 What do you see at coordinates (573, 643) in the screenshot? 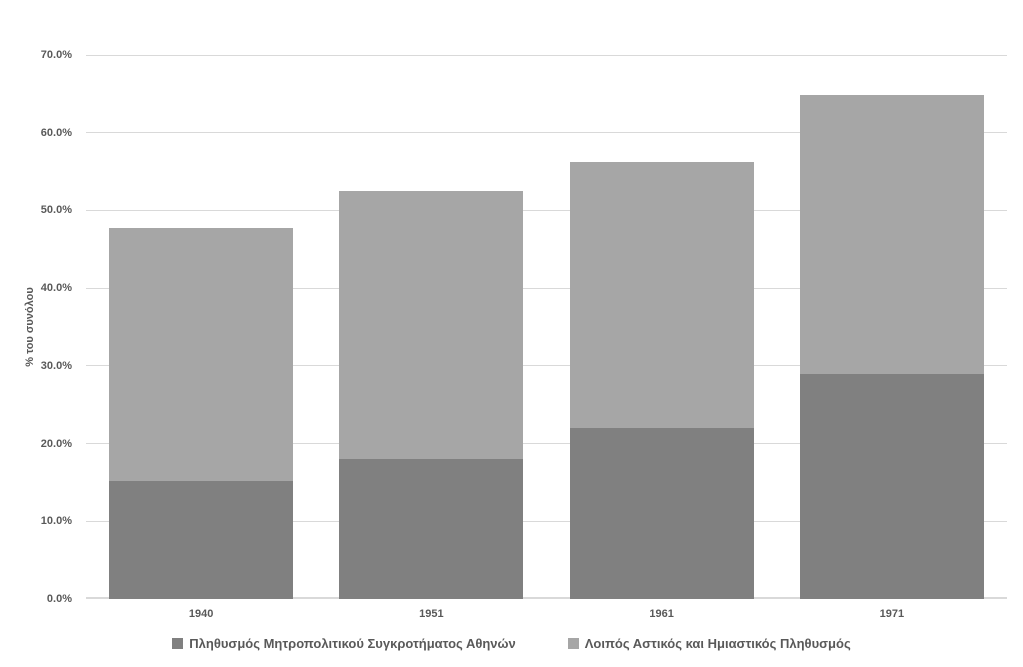
I see `legend-swatch-other-urban-icon` at bounding box center [573, 643].